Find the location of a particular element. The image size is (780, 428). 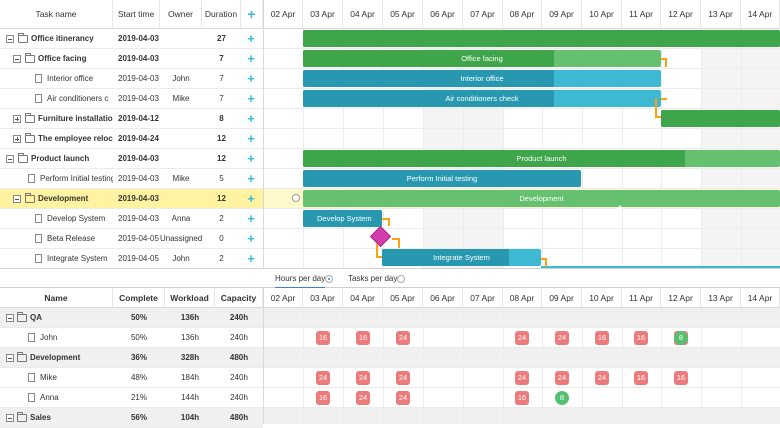

task-owner is located at coordinates (181, 39).